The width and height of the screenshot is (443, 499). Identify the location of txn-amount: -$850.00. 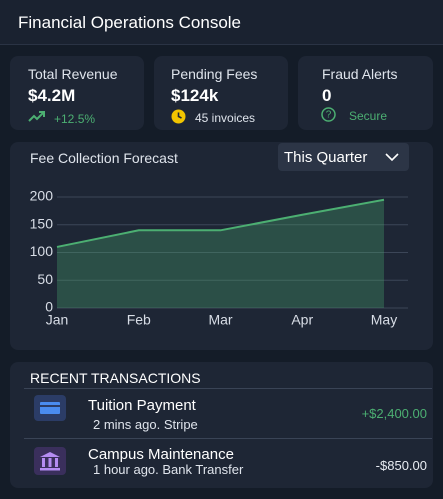
(401, 465).